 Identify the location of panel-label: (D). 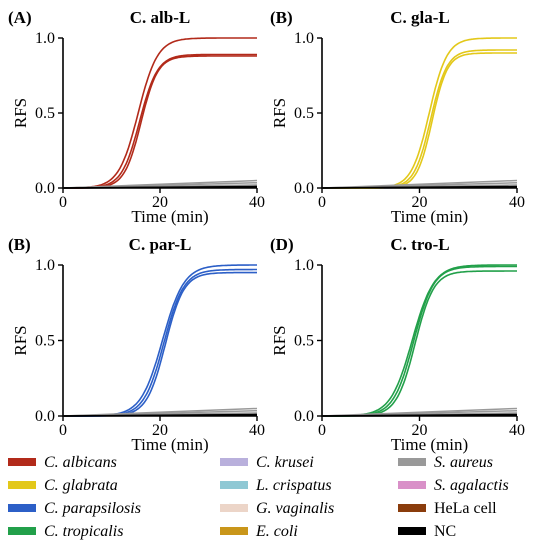
(282, 244).